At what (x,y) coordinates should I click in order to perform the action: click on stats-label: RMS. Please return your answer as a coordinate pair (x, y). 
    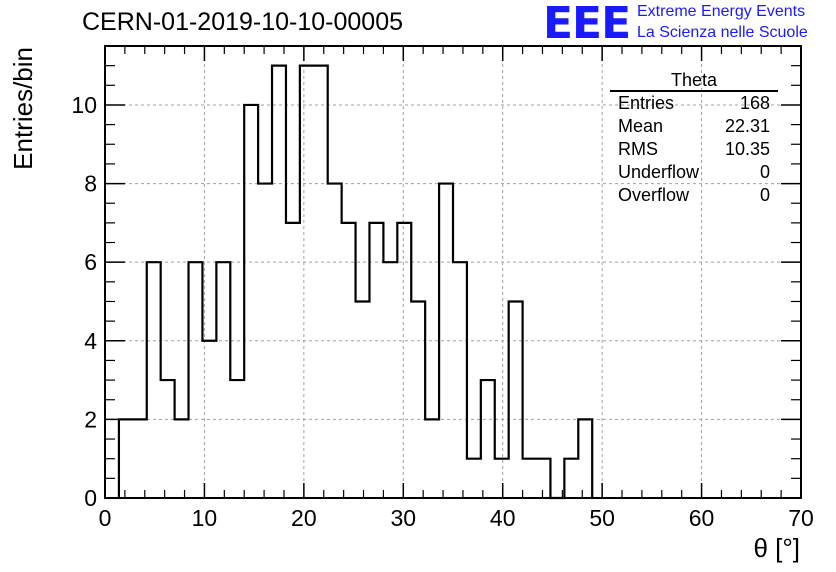
    Looking at the image, I should click on (638, 149).